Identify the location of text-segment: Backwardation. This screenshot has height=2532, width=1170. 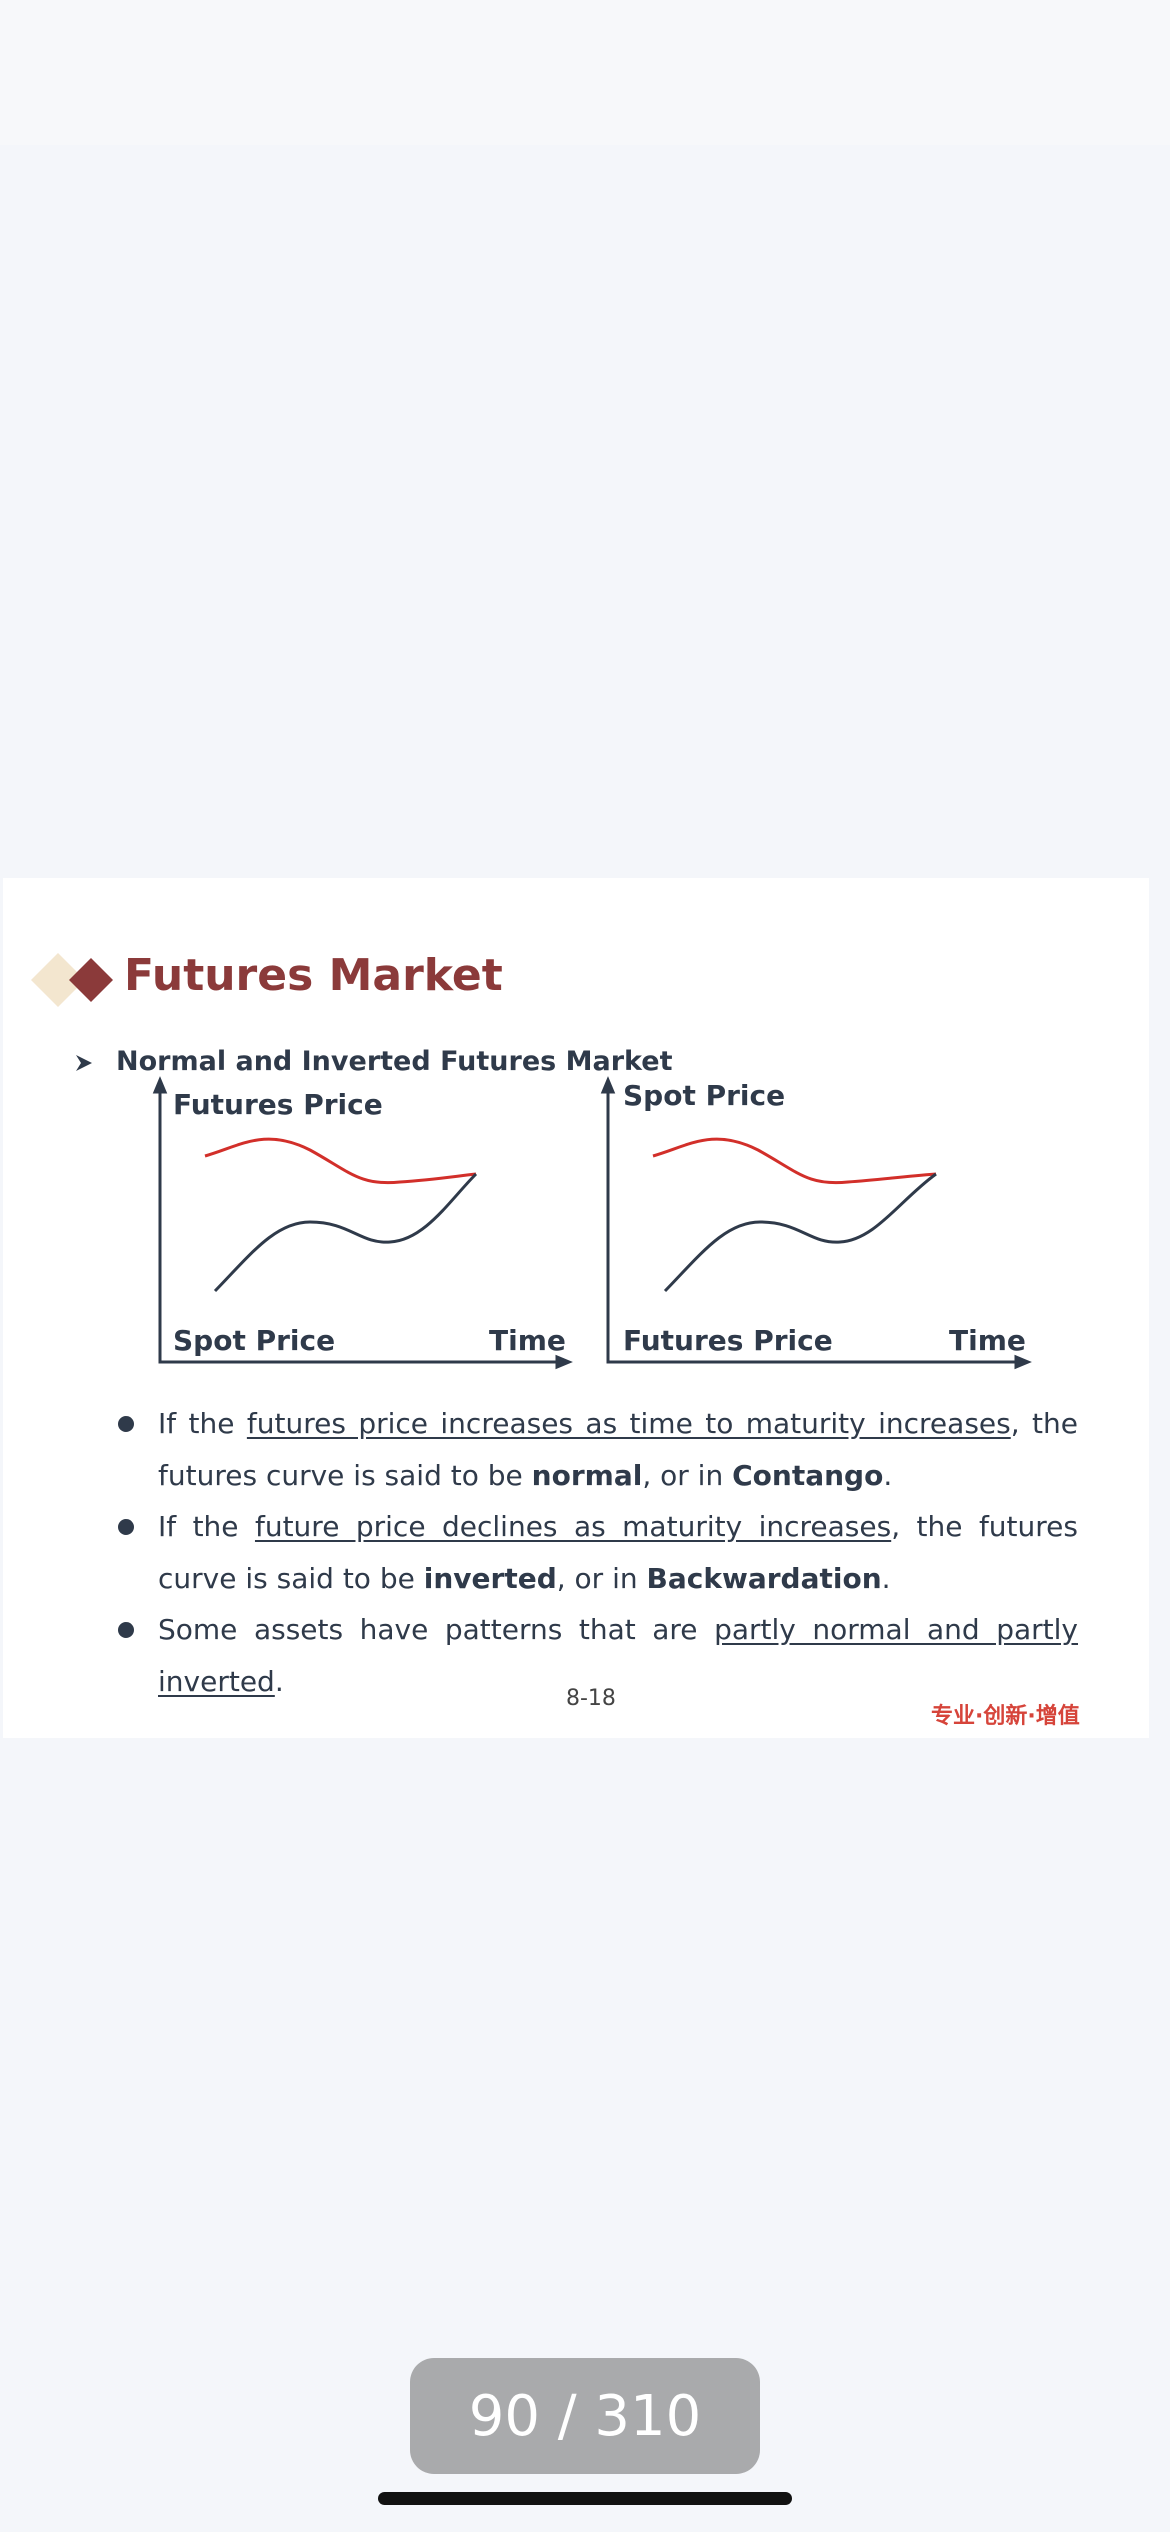
(764, 1578).